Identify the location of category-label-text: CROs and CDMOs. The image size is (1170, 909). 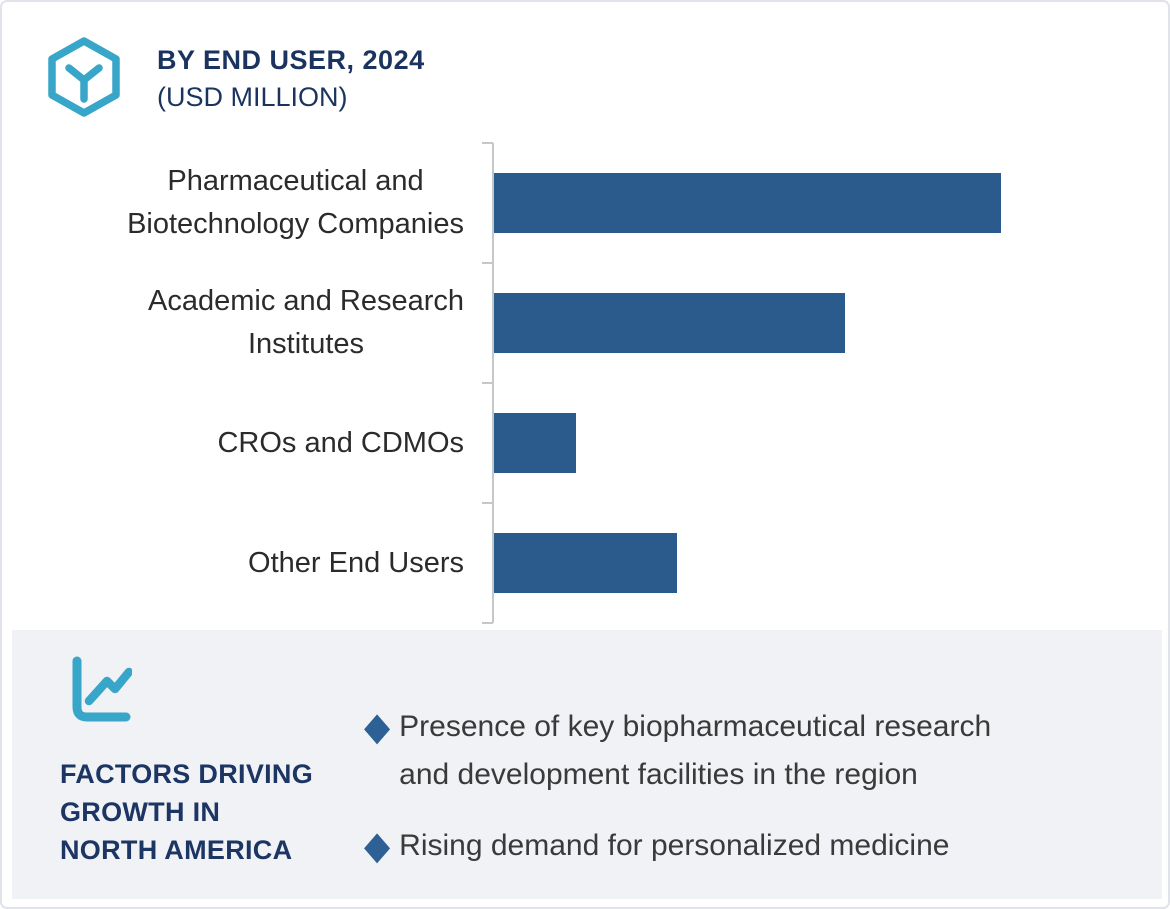
(340, 442).